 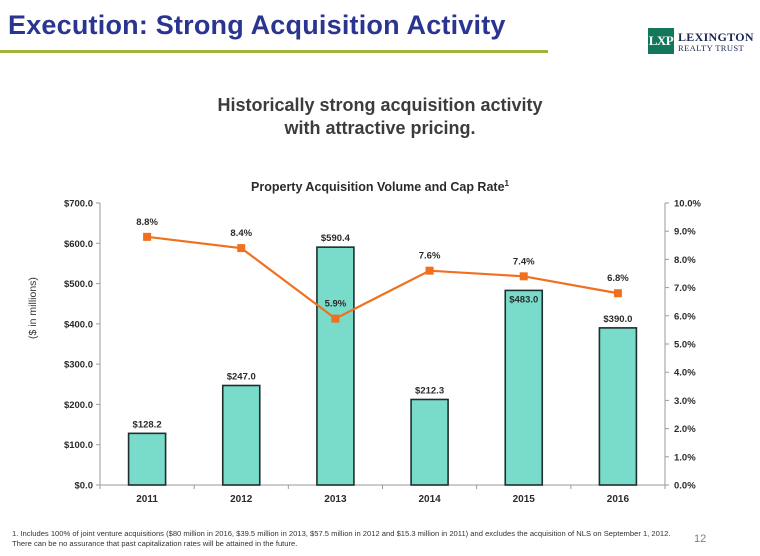 I want to click on company-logo: LXP LEXINGTON REALTY TRUST, so click(x=703, y=43).